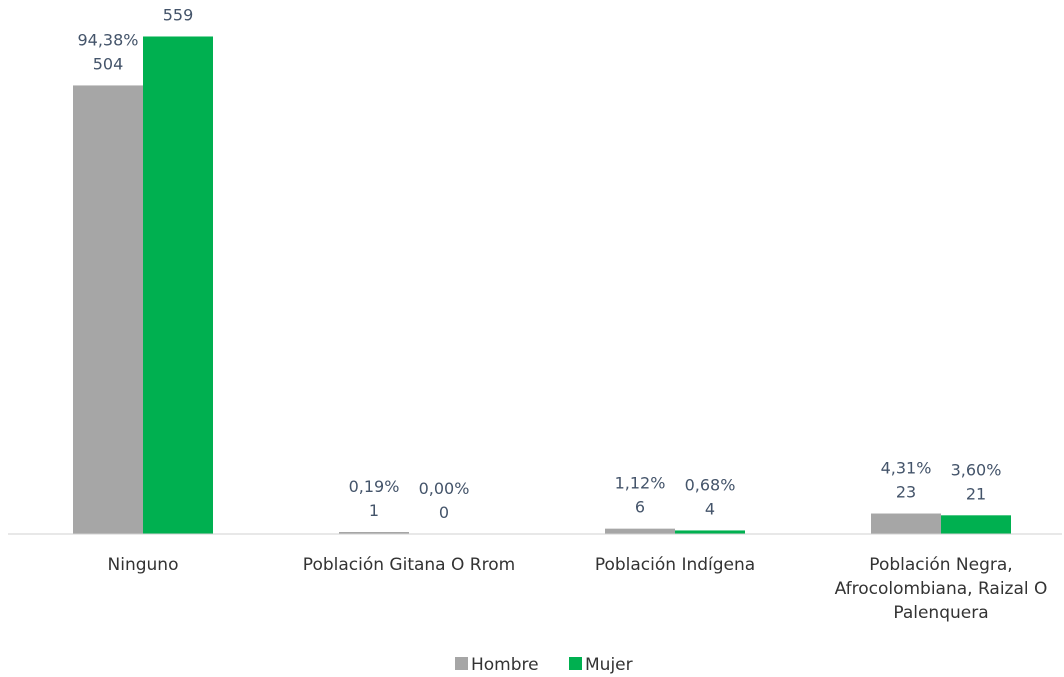  What do you see at coordinates (640, 483) in the screenshot?
I see `data-label-percent: 1,12%` at bounding box center [640, 483].